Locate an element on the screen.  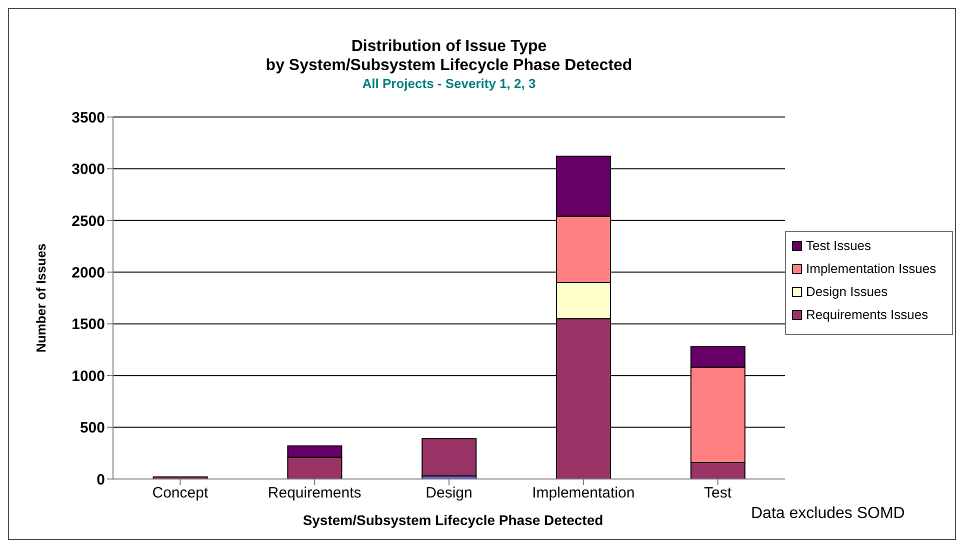
bar is located at coordinates (449, 457).